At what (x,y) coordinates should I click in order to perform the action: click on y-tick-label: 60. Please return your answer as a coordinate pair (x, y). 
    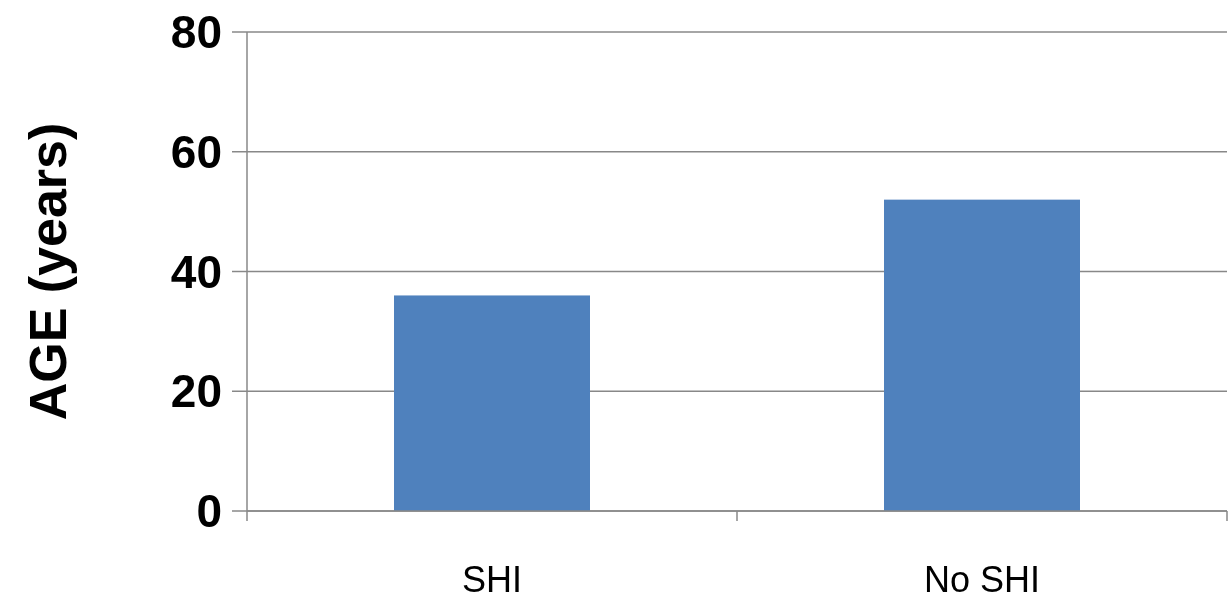
    Looking at the image, I should click on (196, 151).